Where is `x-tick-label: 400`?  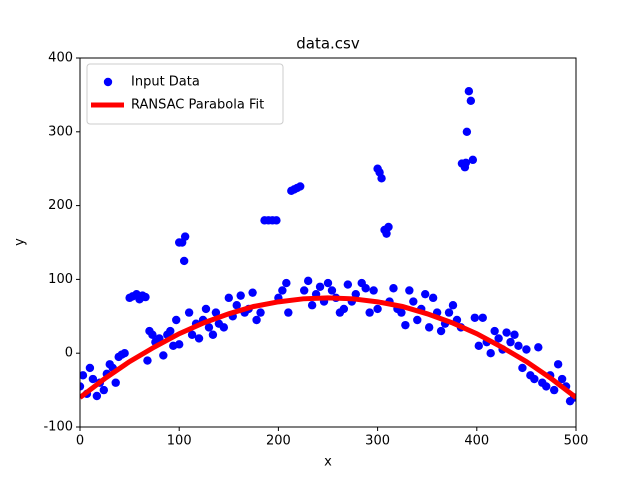
x-tick-label: 400 is located at coordinates (476, 441).